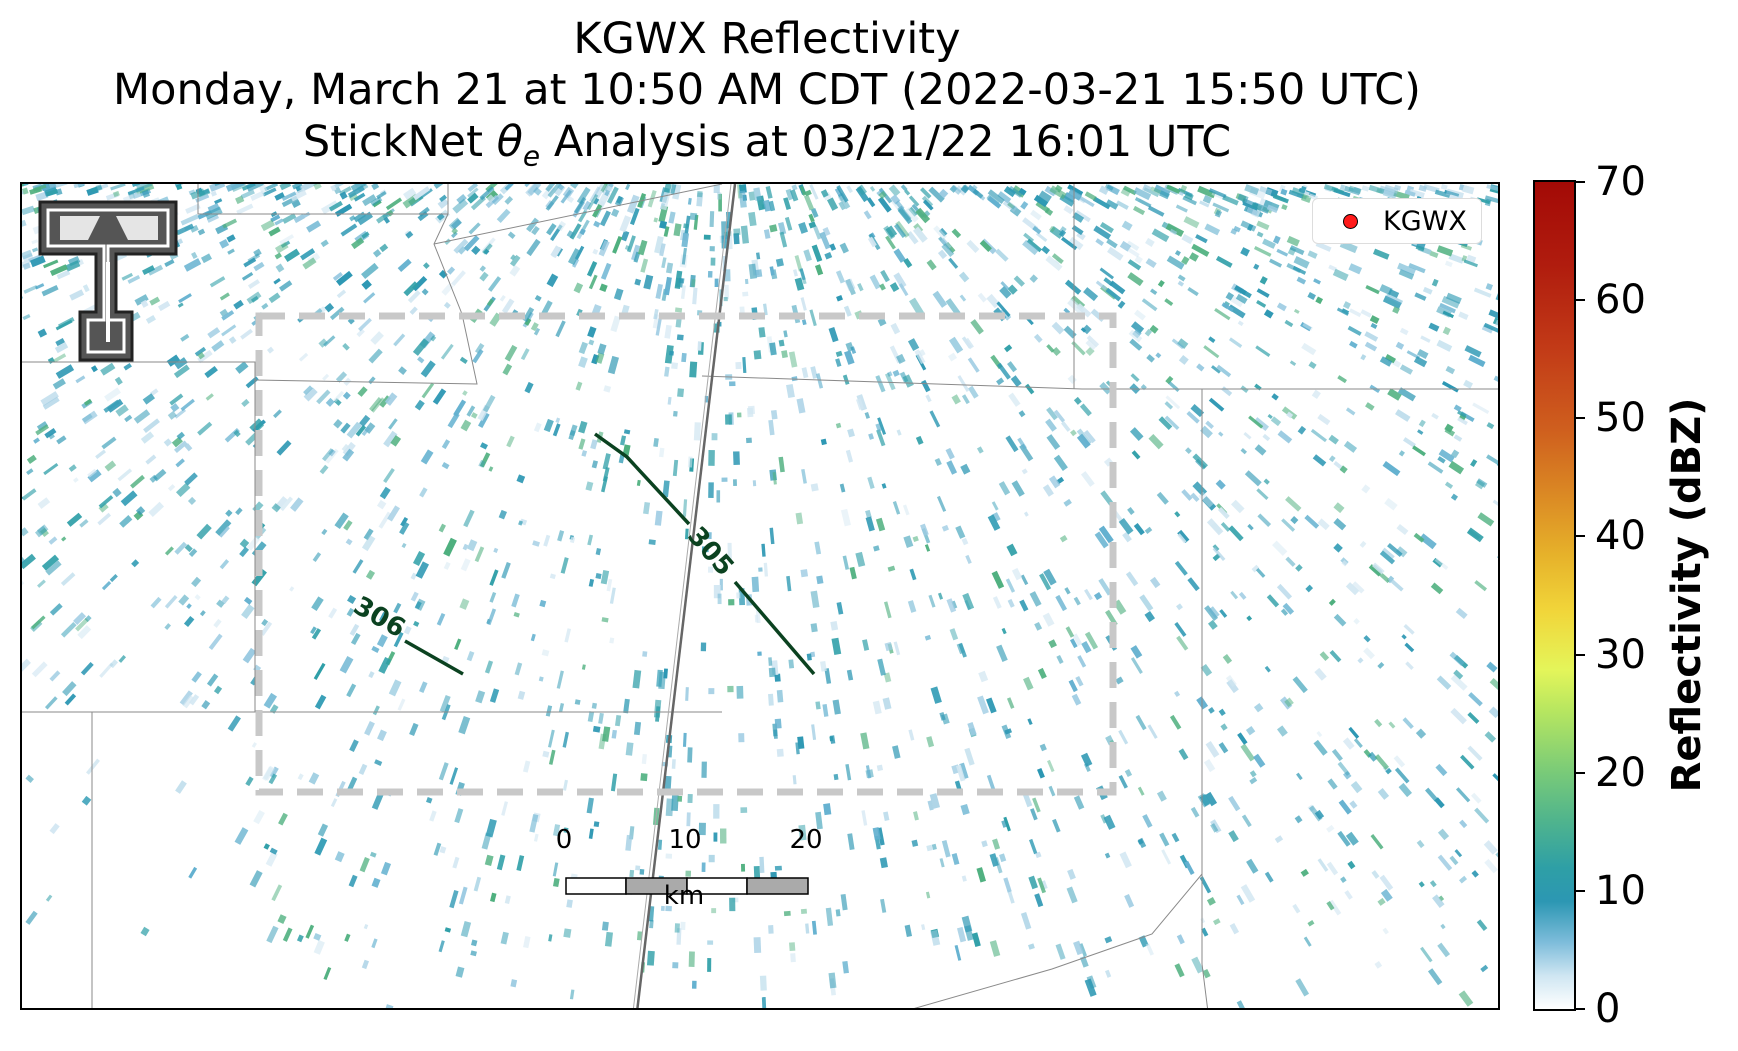 The width and height of the screenshot is (1738, 1051). Describe the element at coordinates (767, 39) in the screenshot. I see `title-line-1: KGWX Reflectivity` at that location.